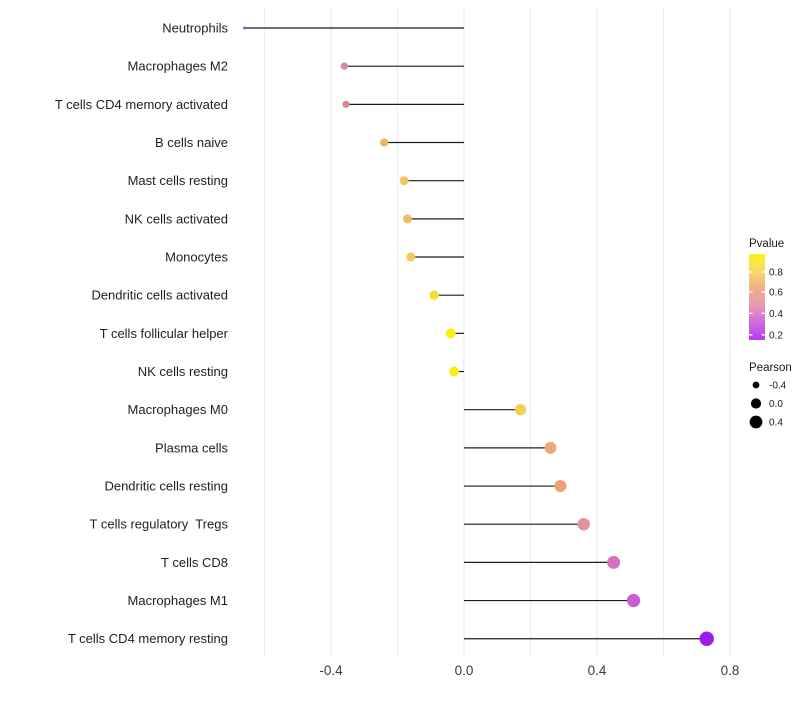 Image resolution: width=800 pixels, height=705 pixels. I want to click on y-axis-label: Macrophages M2, so click(178, 66).